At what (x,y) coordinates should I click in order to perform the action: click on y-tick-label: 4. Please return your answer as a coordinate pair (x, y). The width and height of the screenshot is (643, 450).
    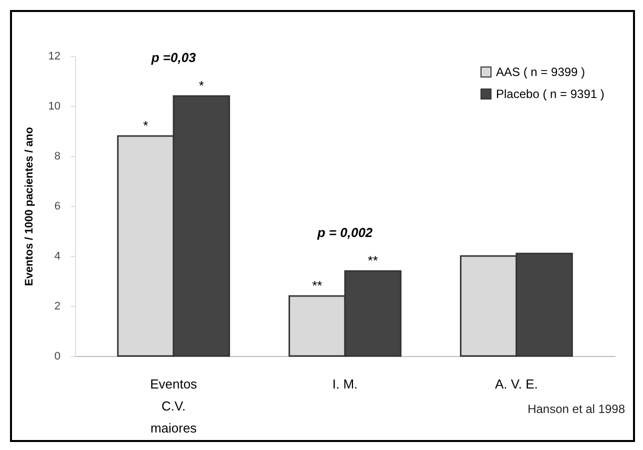
    Looking at the image, I should click on (57, 256).